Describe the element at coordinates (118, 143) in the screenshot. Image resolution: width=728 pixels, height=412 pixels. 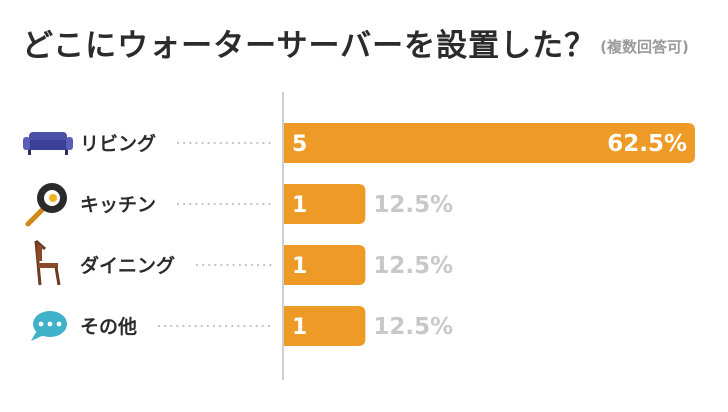
I see `category-label: リビング` at that location.